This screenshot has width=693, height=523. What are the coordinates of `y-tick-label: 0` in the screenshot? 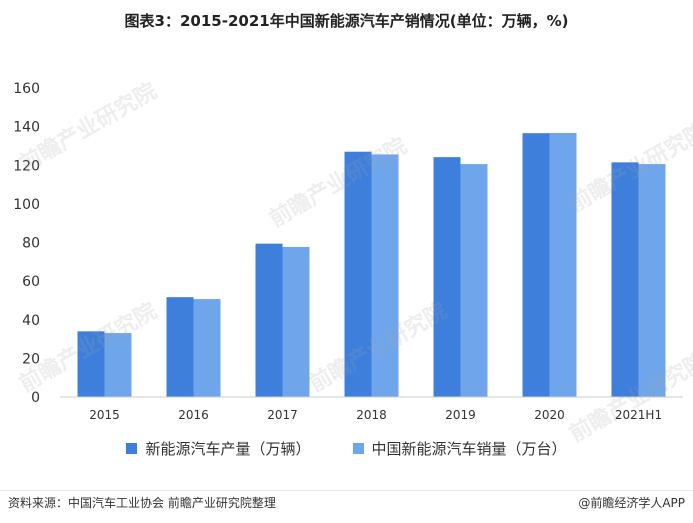 It's located at (35, 398).